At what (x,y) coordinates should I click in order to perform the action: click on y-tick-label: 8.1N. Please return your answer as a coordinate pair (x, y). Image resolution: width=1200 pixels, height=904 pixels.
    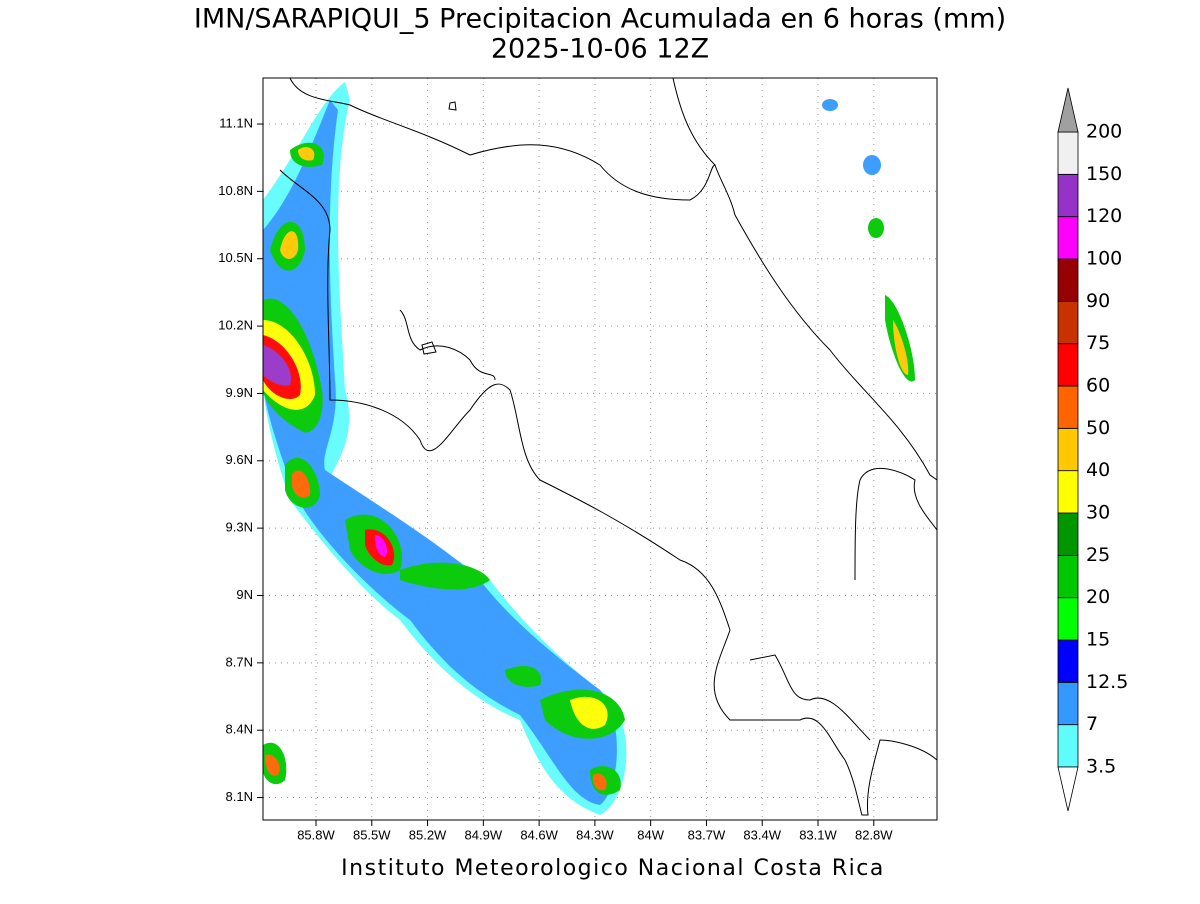
    Looking at the image, I should click on (239, 796).